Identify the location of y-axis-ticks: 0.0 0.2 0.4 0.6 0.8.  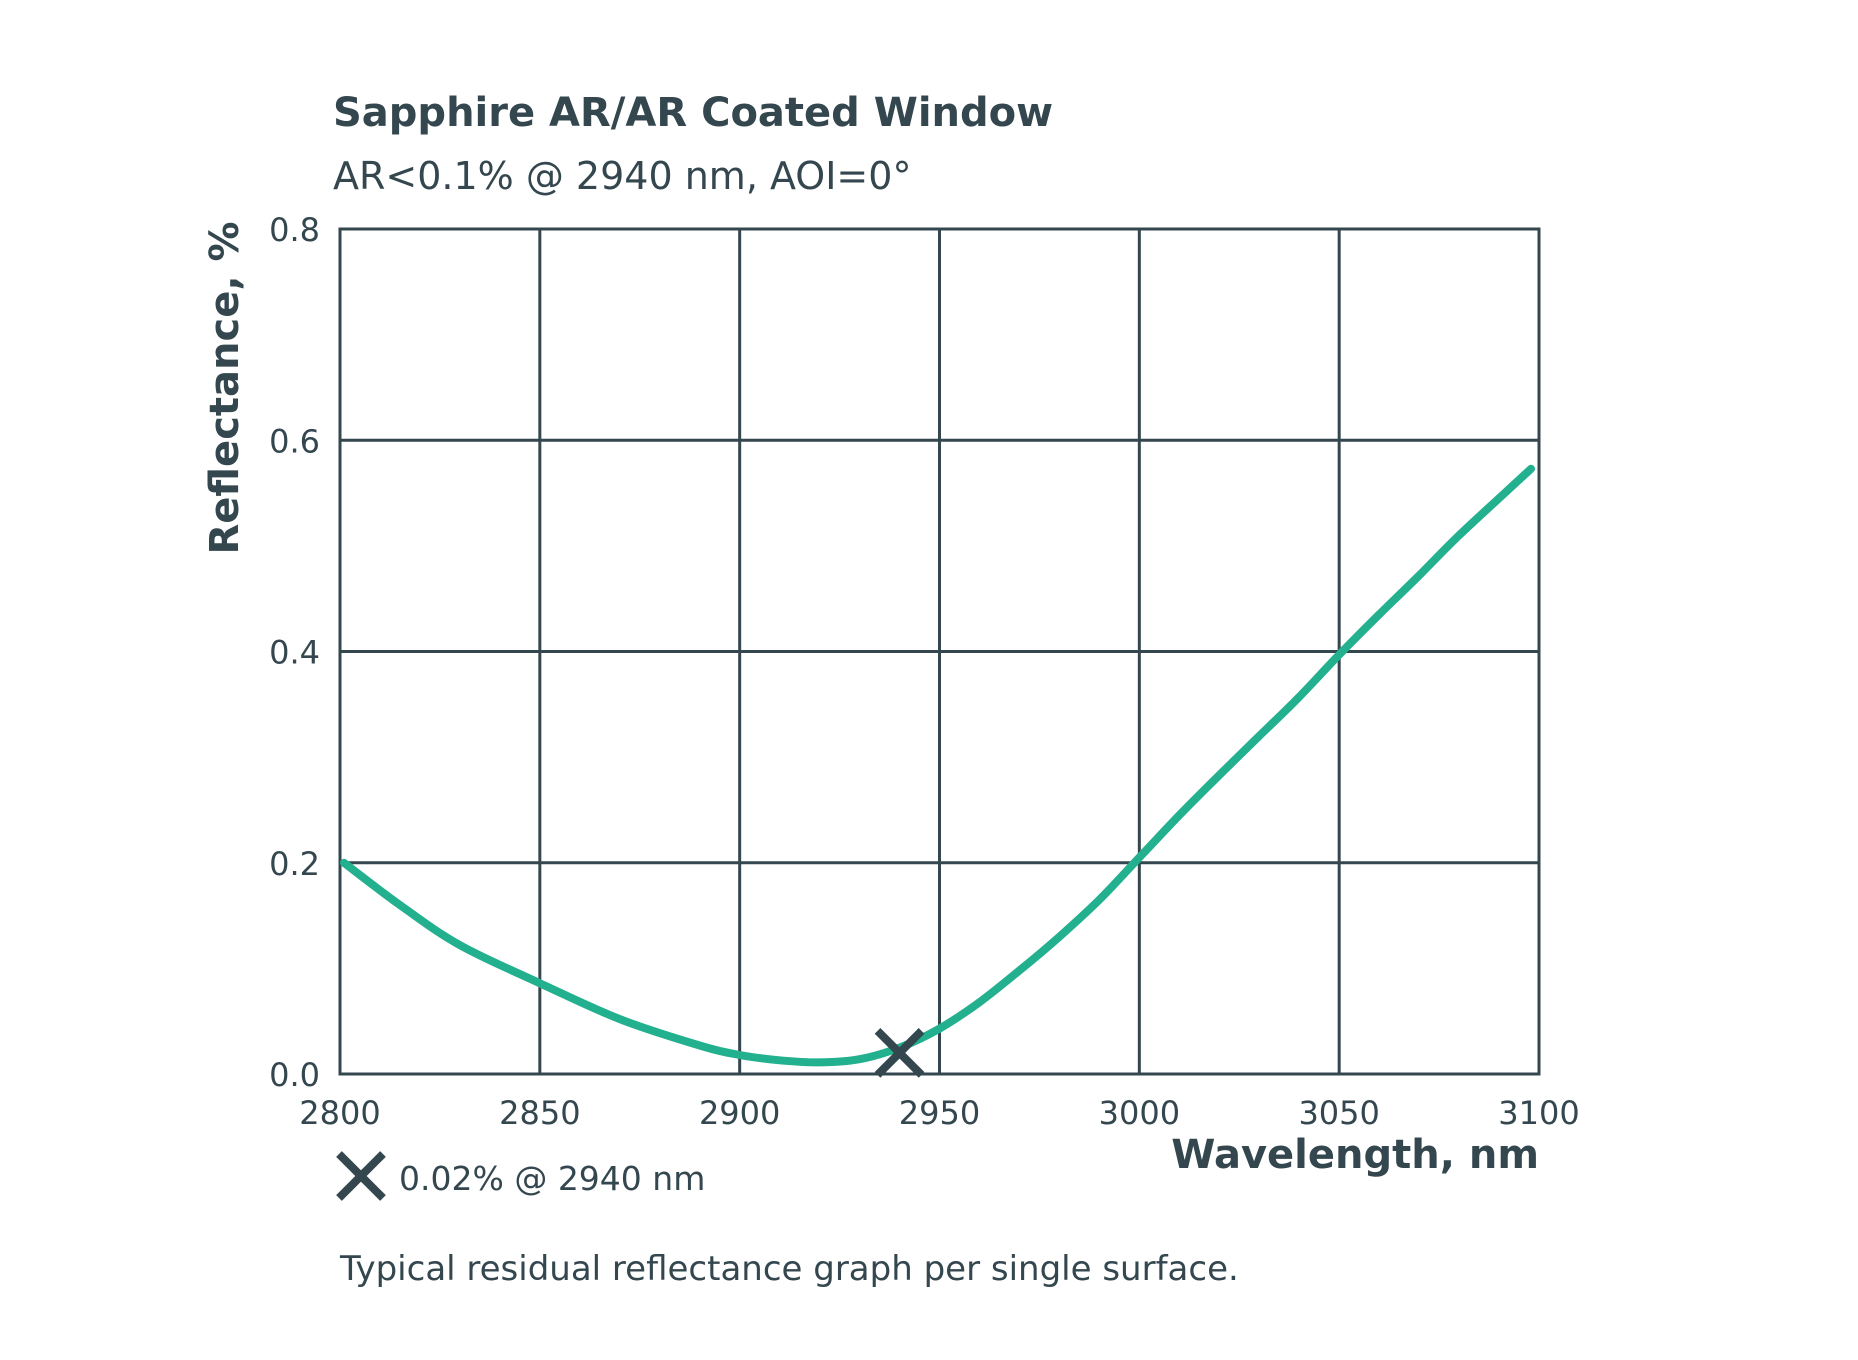
(294, 652).